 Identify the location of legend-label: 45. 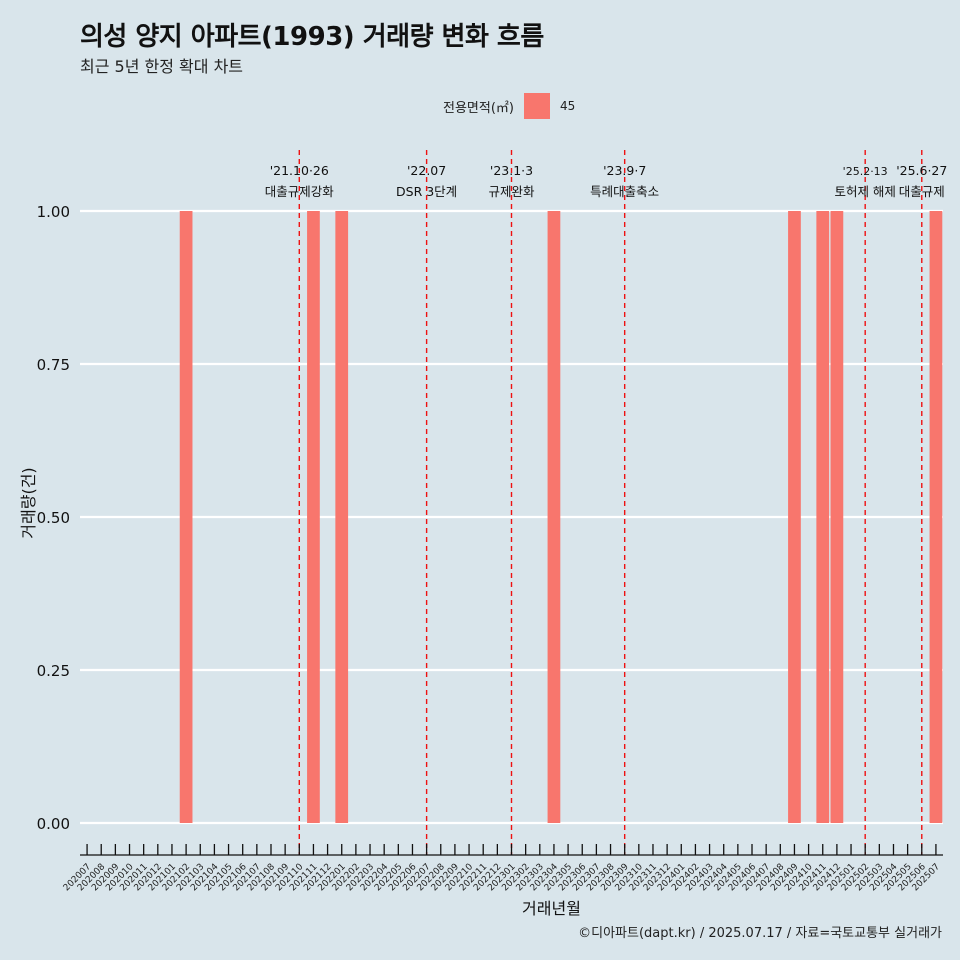
(567, 106).